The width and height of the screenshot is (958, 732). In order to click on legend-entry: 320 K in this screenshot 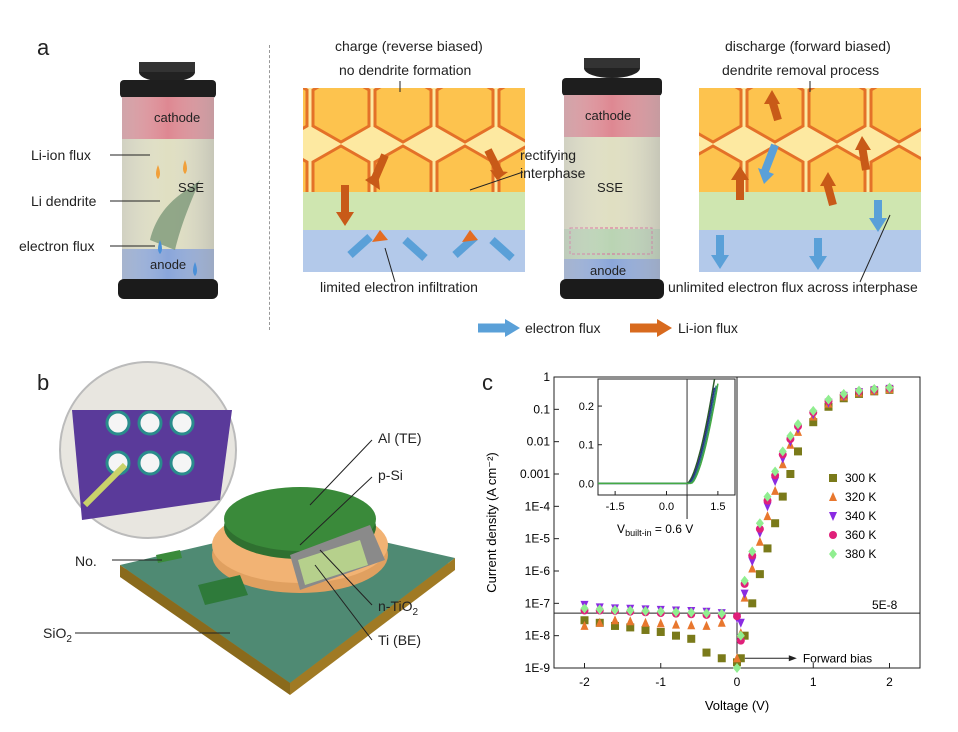, I will do `click(860, 497)`.